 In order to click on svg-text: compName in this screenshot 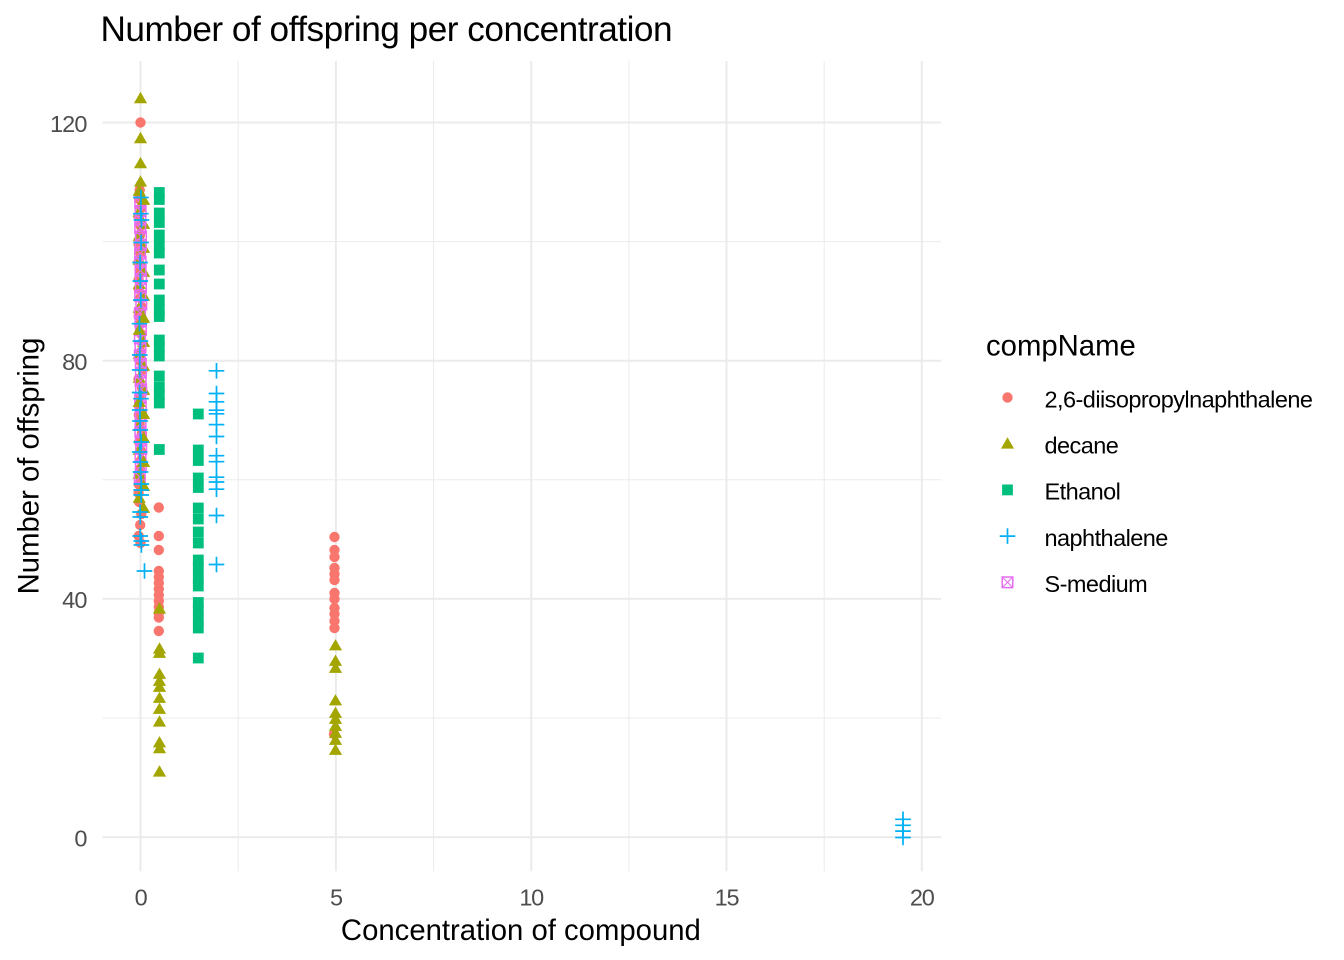, I will do `click(1061, 346)`.